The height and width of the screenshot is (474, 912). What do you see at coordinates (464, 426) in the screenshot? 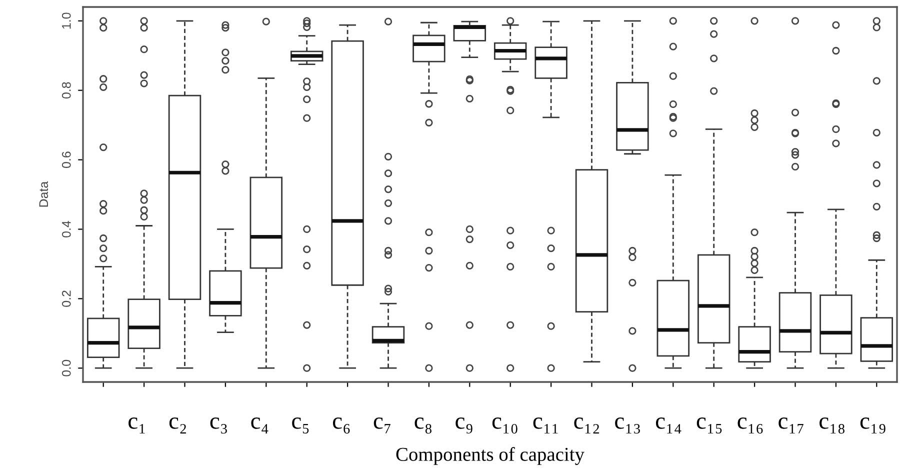
I see `text: c₉` at bounding box center [464, 426].